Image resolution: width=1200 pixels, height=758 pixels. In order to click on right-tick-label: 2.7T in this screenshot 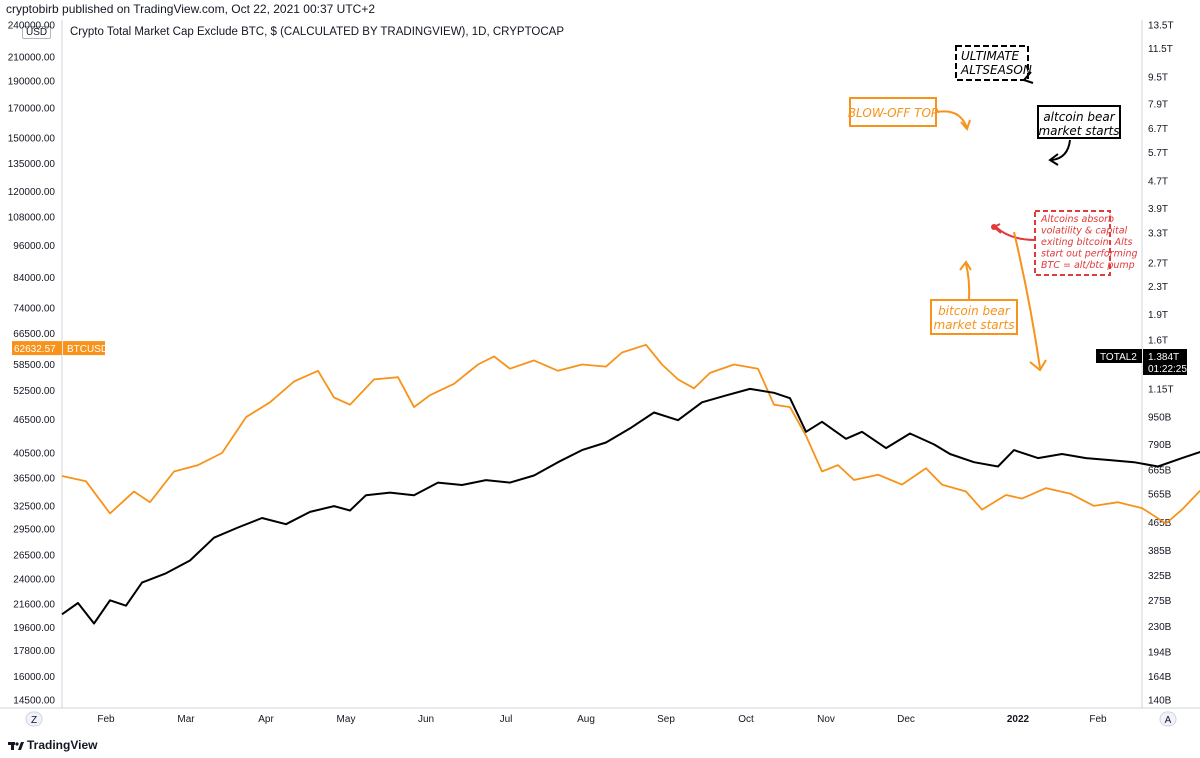, I will do `click(1158, 263)`.